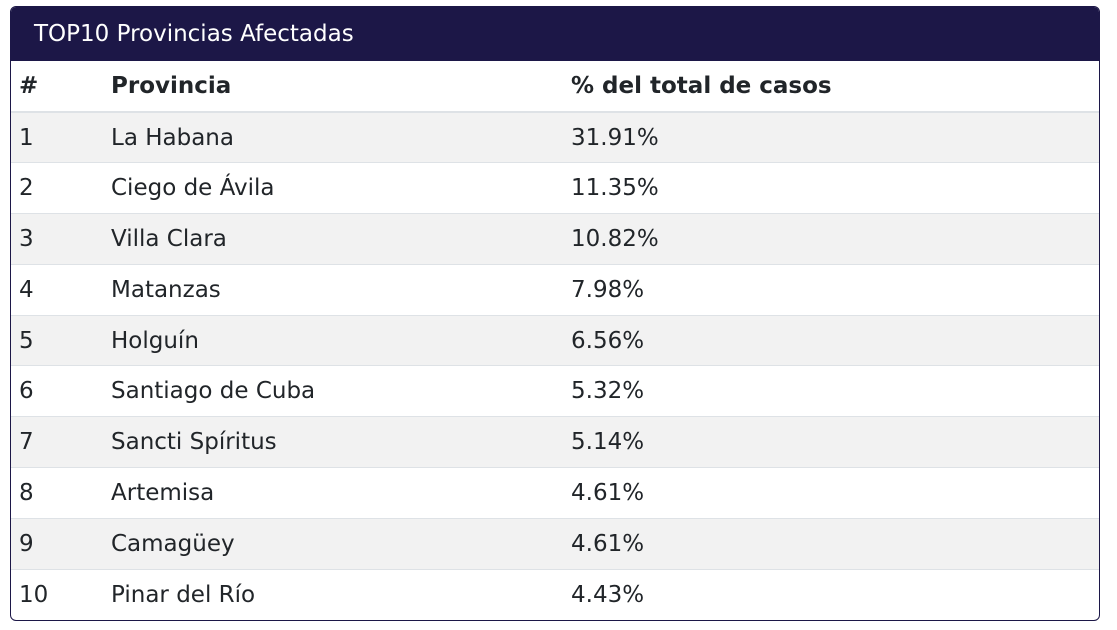  I want to click on row-provincia: Holguín, so click(155, 340).